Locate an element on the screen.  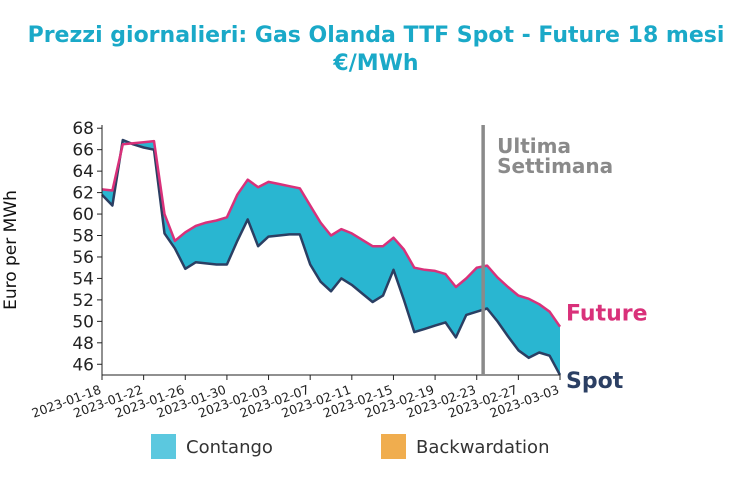
last-week-label-line1: Ultima is located at coordinates (534, 146).